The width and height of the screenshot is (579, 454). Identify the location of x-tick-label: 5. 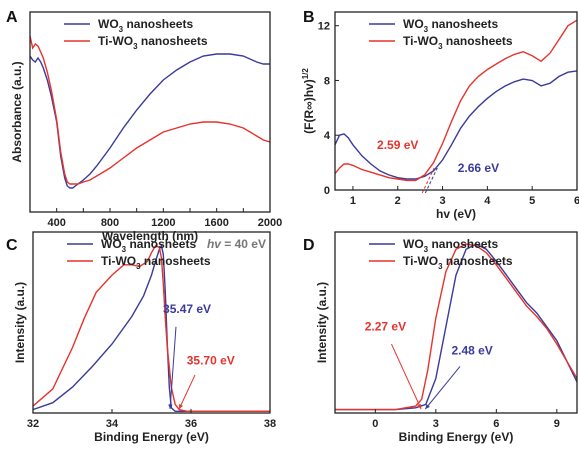
(532, 201).